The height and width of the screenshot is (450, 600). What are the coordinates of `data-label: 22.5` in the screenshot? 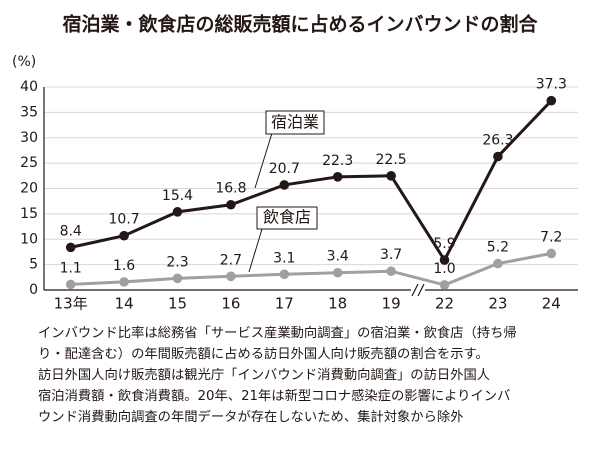 It's located at (391, 160).